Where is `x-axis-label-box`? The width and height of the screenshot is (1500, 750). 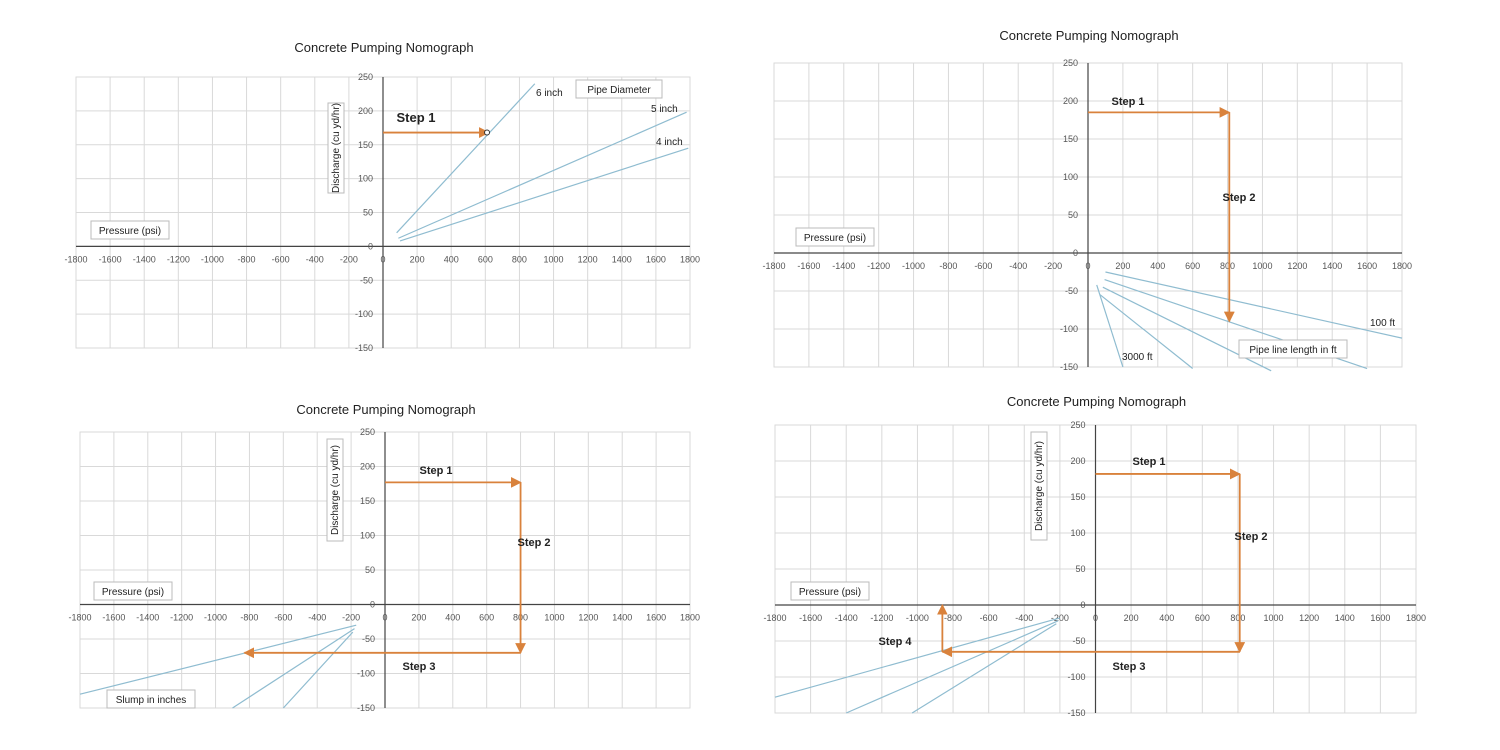 x-axis-label-box is located at coordinates (830, 591).